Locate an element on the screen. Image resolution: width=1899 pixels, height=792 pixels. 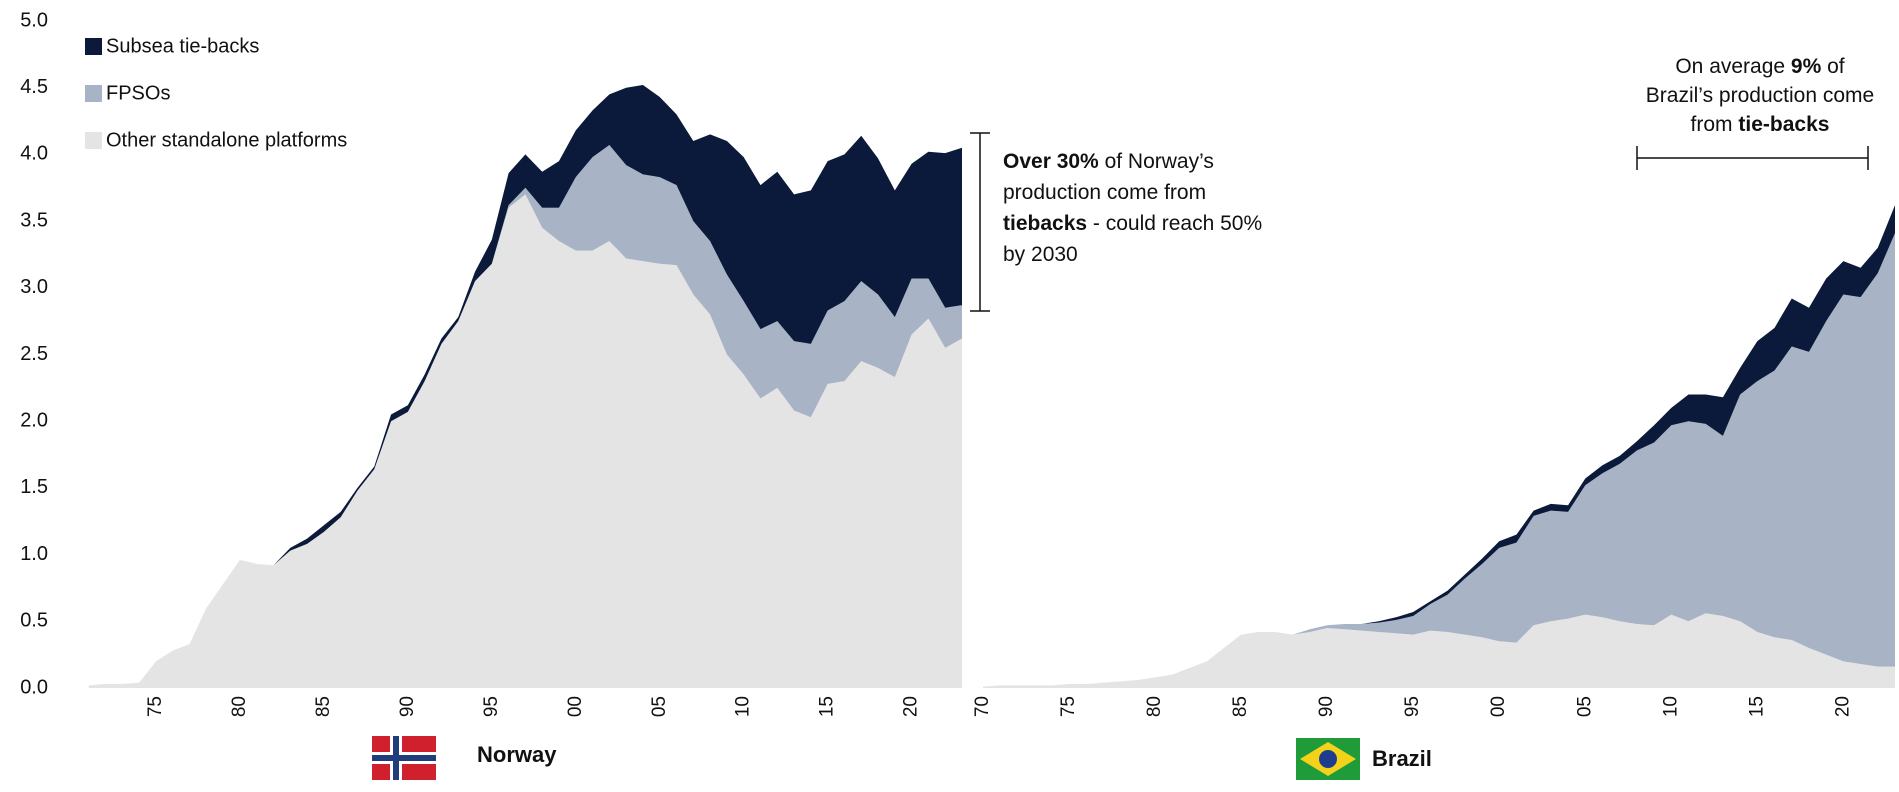
annotation-text: Over 30% is located at coordinates (1051, 161).